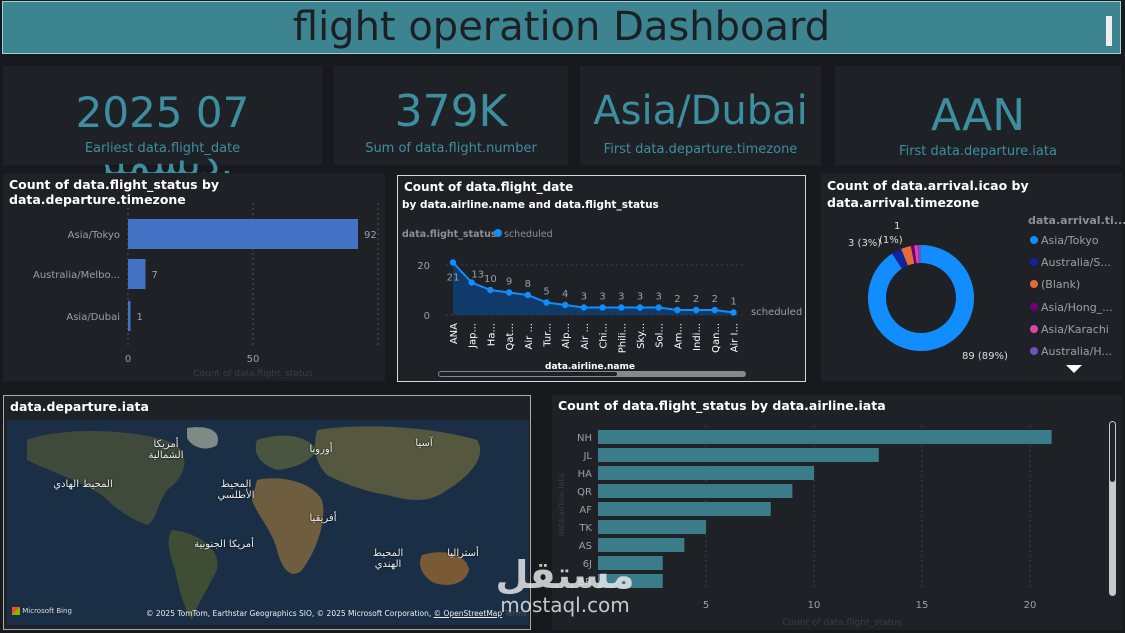 This screenshot has width=1125, height=633. I want to click on legend-item: Asia/Karachi, so click(1069, 329).